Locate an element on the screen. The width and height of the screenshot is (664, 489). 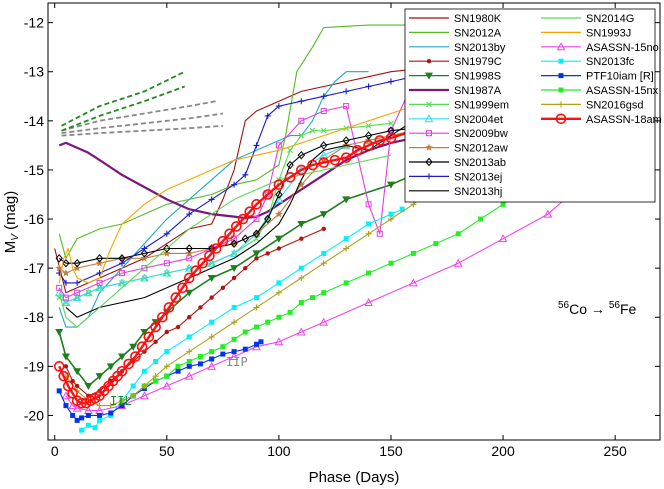
co-arrow: → is located at coordinates (598, 309).